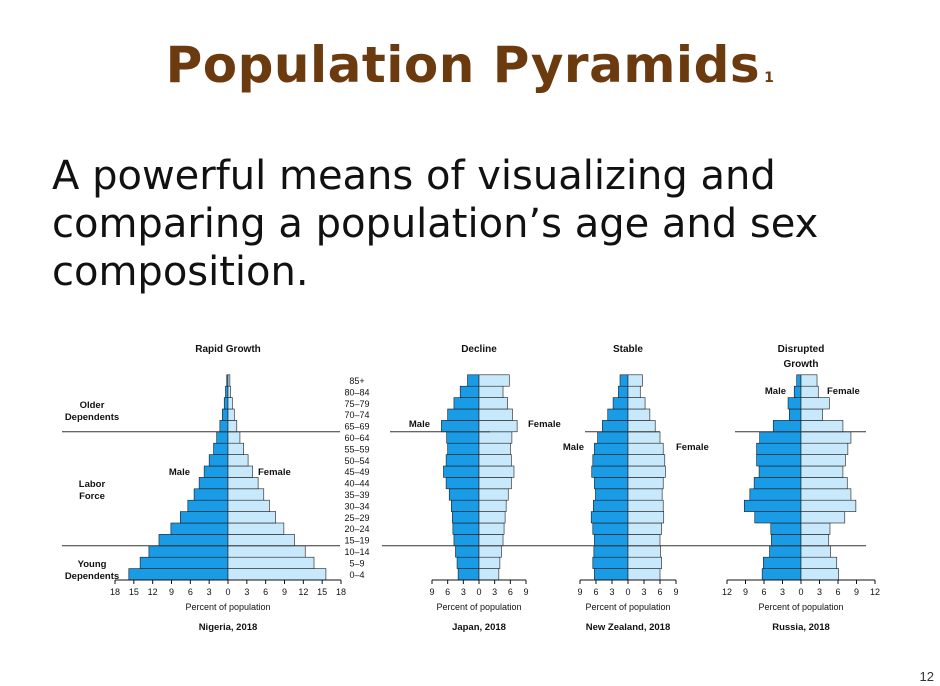 The width and height of the screenshot is (940, 686). What do you see at coordinates (819, 592) in the screenshot?
I see `x-tick-label: 3` at bounding box center [819, 592].